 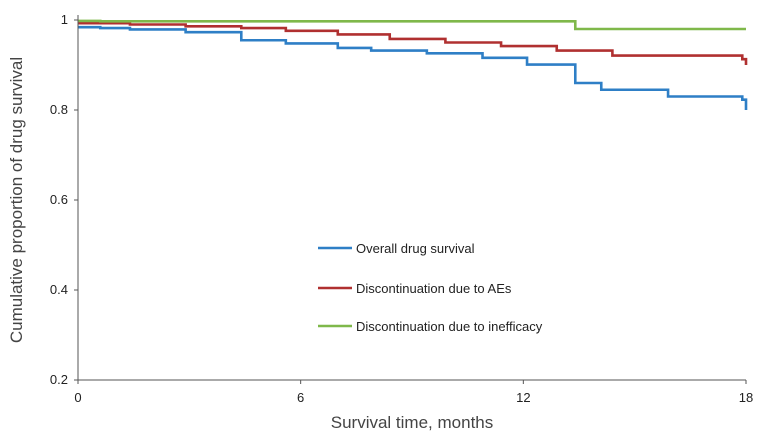 What do you see at coordinates (523, 397) in the screenshot?
I see `x-tick-label: 12` at bounding box center [523, 397].